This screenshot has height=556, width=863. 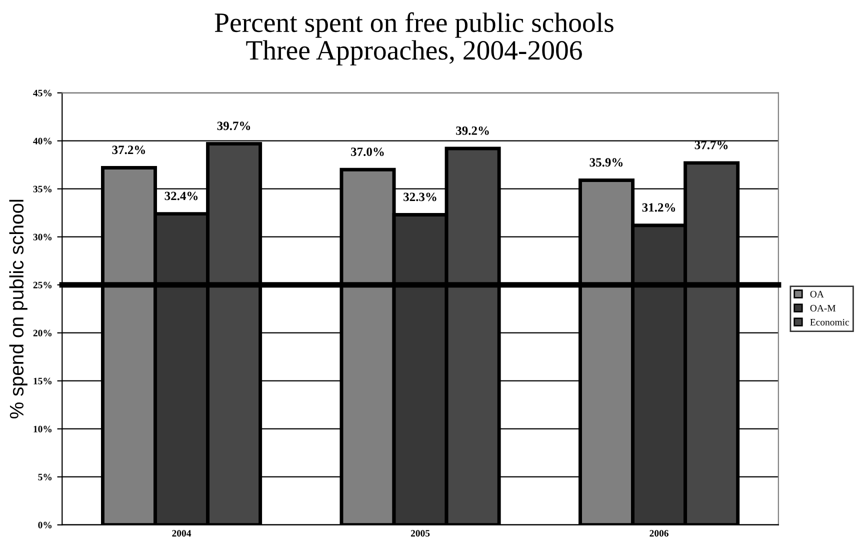 I want to click on chart-subtitle: Three Approaches, 2004-2006, so click(x=414, y=53).